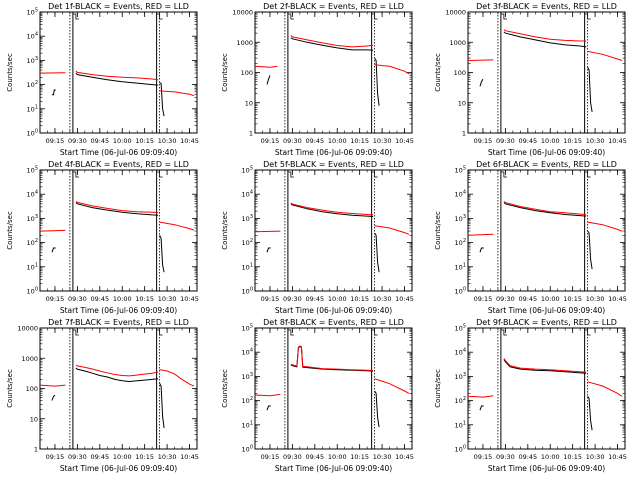  What do you see at coordinates (247, 242) in the screenshot?
I see `y-tick-label: 10²` at bounding box center [247, 242].